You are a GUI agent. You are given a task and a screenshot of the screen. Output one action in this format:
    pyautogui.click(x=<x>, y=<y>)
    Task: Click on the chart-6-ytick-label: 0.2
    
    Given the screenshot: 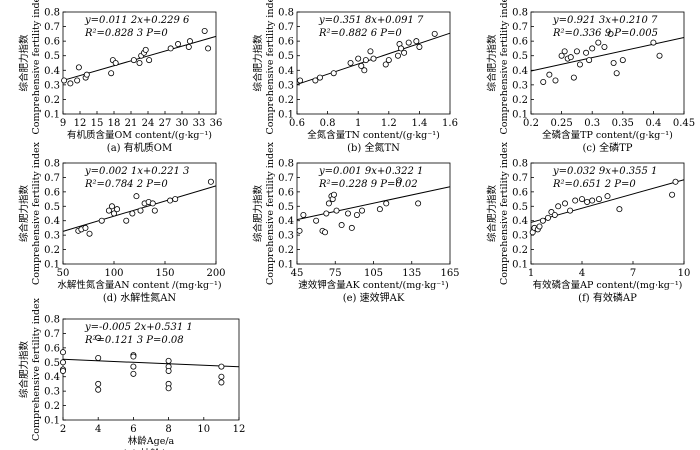 What is the action you would take?
    pyautogui.click(x=520, y=250)
    